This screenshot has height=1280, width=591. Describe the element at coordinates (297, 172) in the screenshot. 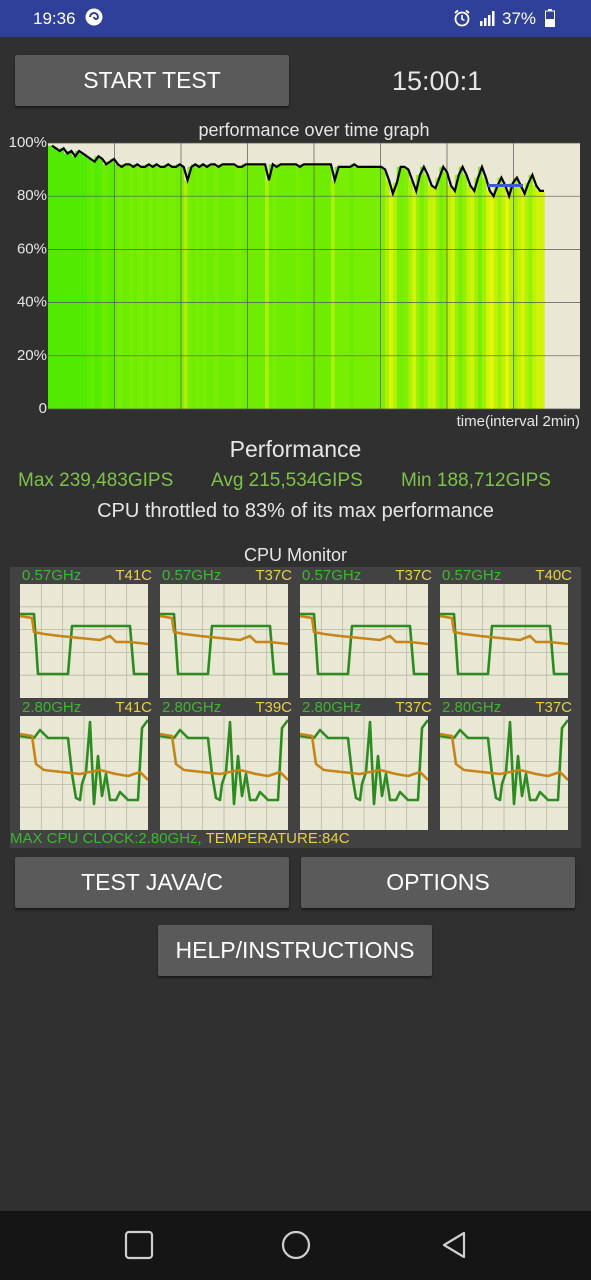

I see `performance-line` at that location.